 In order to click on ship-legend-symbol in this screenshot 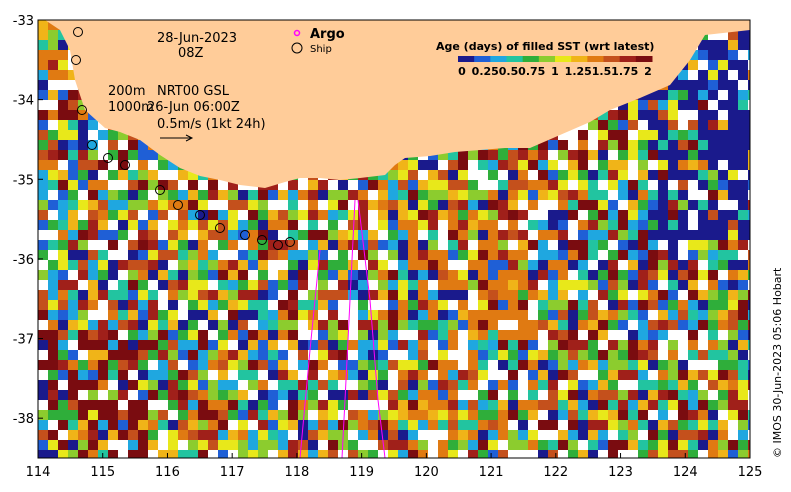, I will do `click(297, 48)`.